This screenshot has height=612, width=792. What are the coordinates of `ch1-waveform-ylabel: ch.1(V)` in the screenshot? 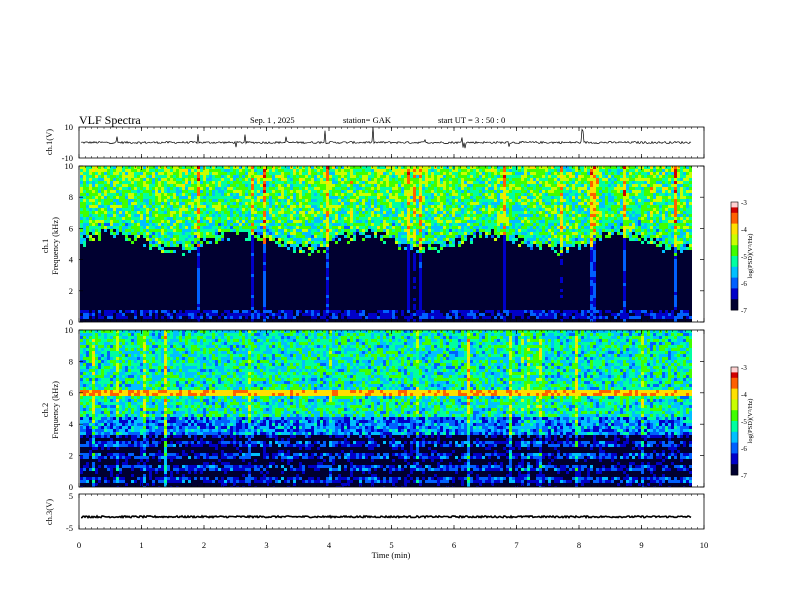 It's located at (49, 142).